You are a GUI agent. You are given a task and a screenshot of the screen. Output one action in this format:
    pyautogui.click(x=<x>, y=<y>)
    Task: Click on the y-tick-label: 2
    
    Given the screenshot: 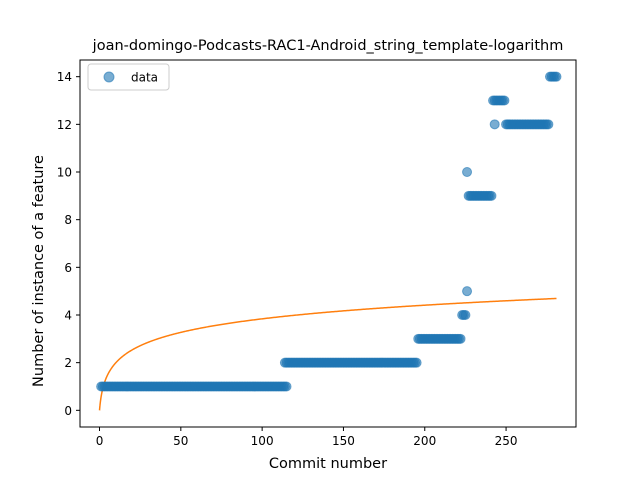 What is the action you would take?
    pyautogui.click(x=68, y=363)
    